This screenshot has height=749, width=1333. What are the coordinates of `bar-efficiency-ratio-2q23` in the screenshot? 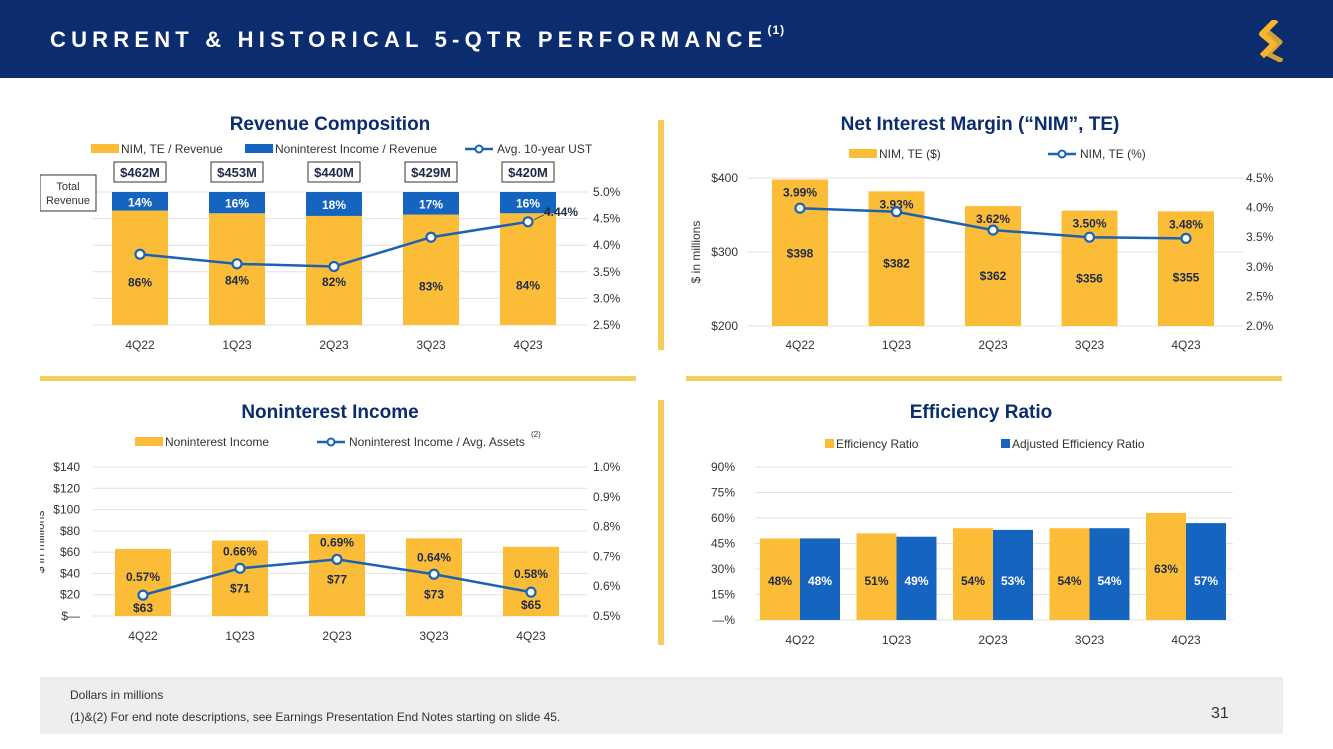 It's located at (973, 574).